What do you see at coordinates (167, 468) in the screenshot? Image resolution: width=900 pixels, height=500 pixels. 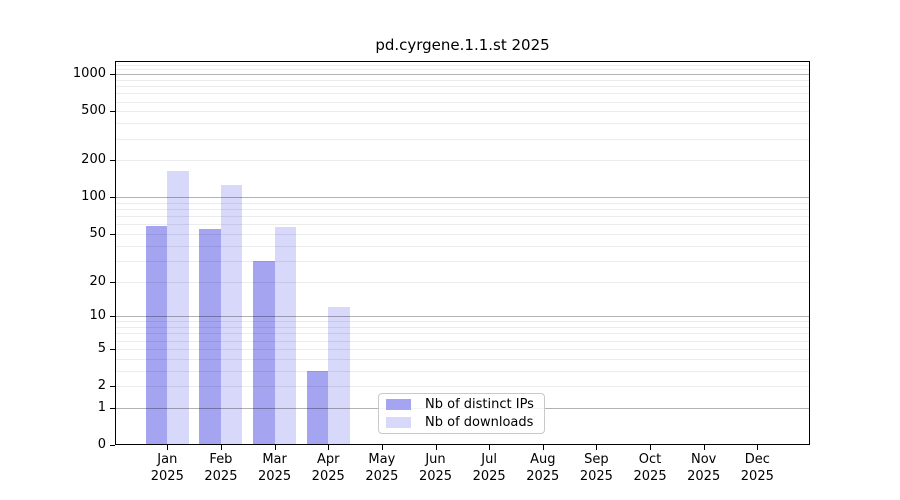 I see `x-tick-label: Jan 2025` at bounding box center [167, 468].